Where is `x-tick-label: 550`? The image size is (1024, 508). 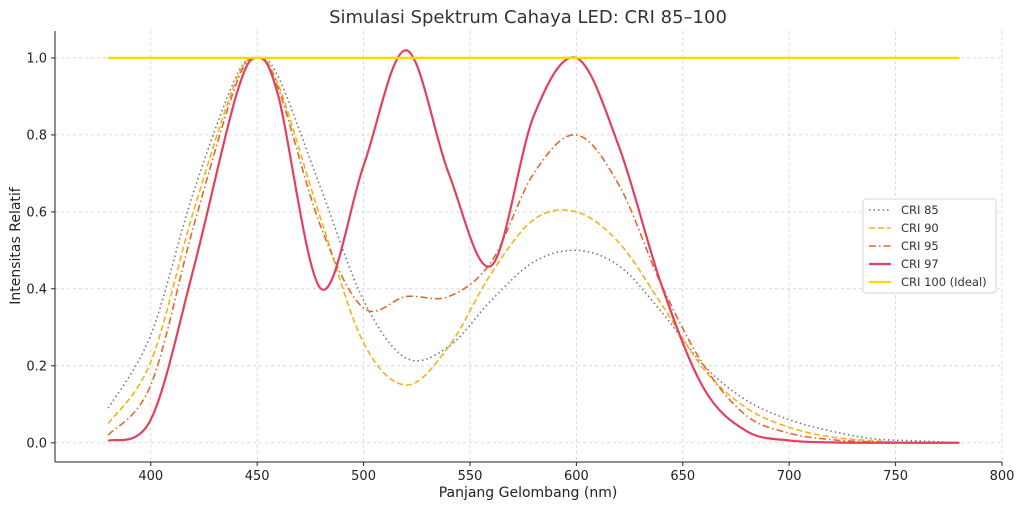
x-tick-label: 550 is located at coordinates (470, 476).